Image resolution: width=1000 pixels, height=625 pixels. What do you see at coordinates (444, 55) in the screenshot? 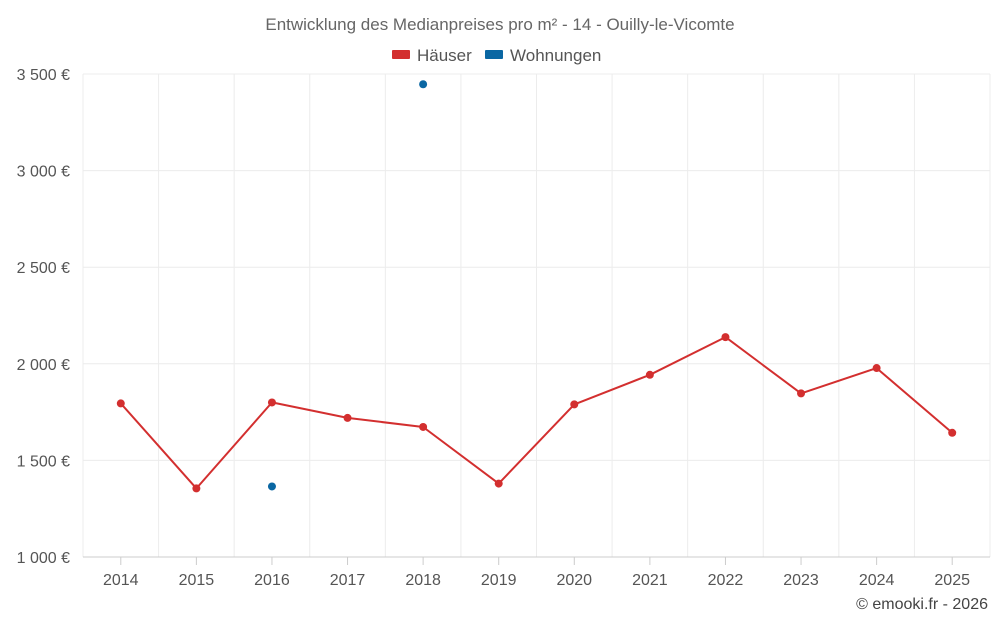
I see `legend-label-haeuser: Häuser` at bounding box center [444, 55].